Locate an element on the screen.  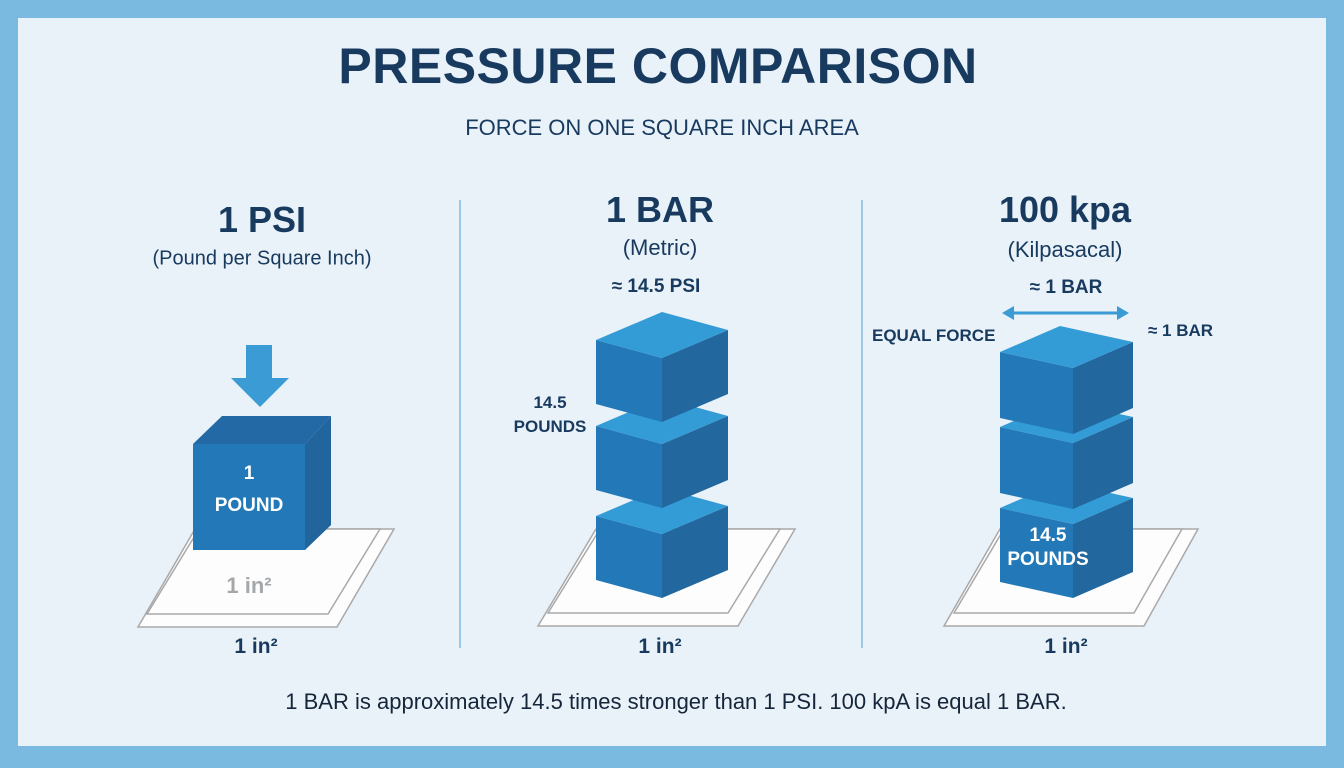
page-title: PRESSURE COMPARISON is located at coordinates (658, 66).